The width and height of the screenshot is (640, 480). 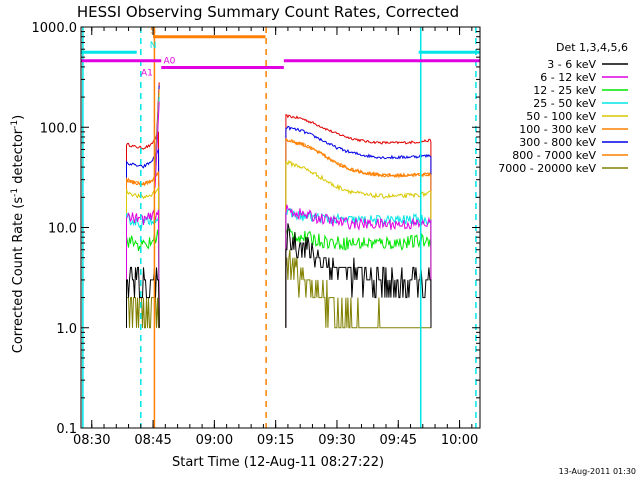 What do you see at coordinates (561, 116) in the screenshot?
I see `legend-label: 50 - 100 keV` at bounding box center [561, 116].